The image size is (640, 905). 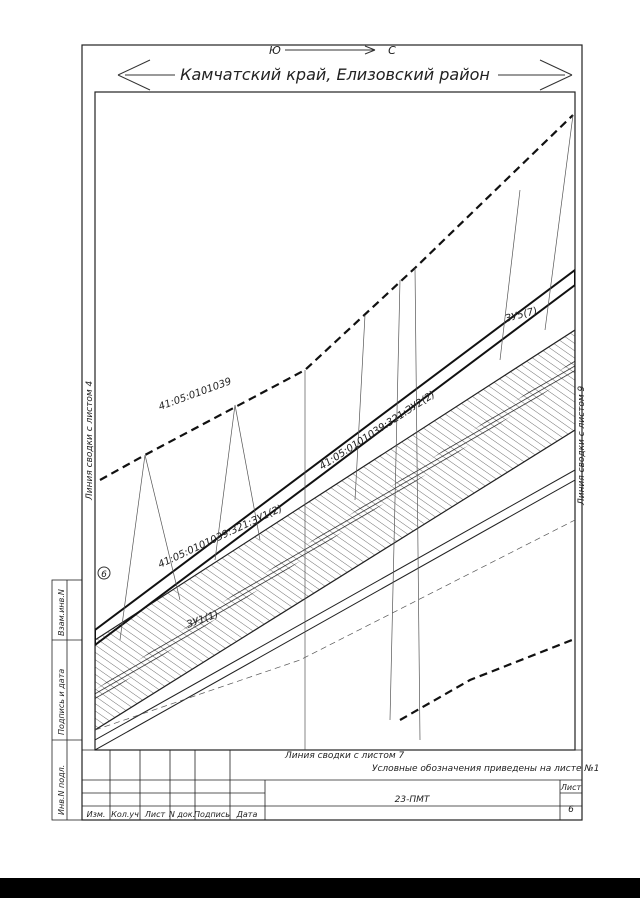 What do you see at coordinates (96, 814) in the screenshot?
I see `stamp-column: Изм.` at bounding box center [96, 814].